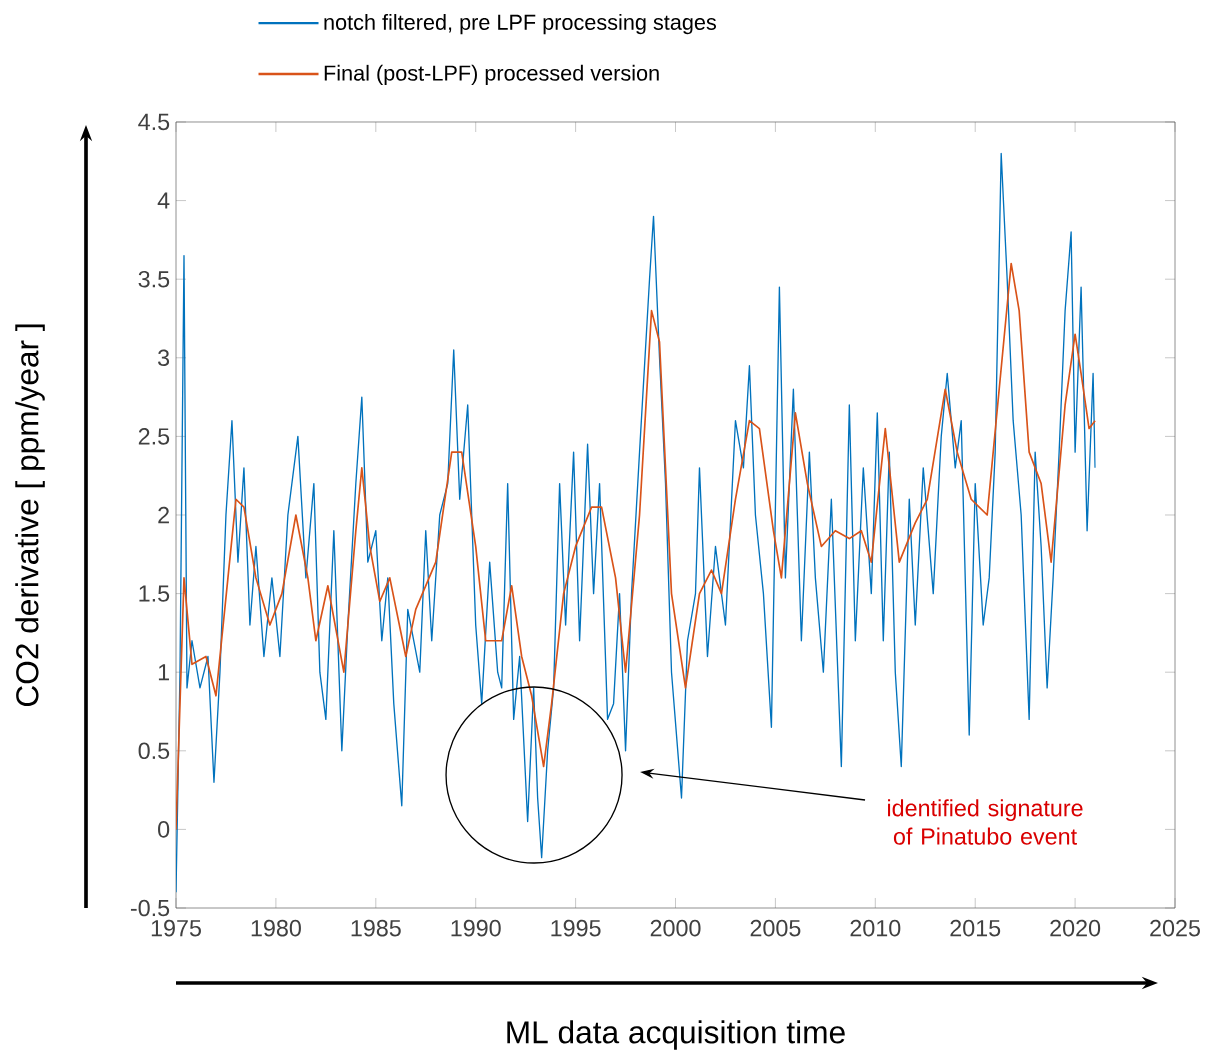 This screenshot has width=1222, height=1057. What do you see at coordinates (975, 928) in the screenshot?
I see `x-tick-label: 2015` at bounding box center [975, 928].